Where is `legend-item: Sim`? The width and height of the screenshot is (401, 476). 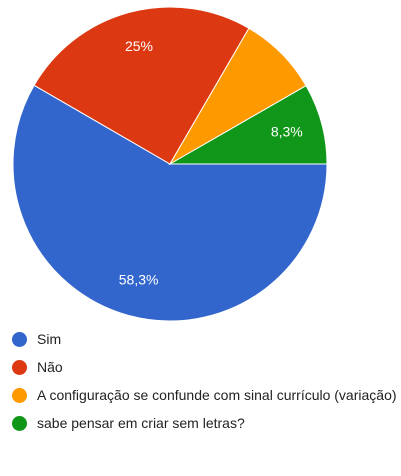 legend-item: Sim is located at coordinates (204, 339).